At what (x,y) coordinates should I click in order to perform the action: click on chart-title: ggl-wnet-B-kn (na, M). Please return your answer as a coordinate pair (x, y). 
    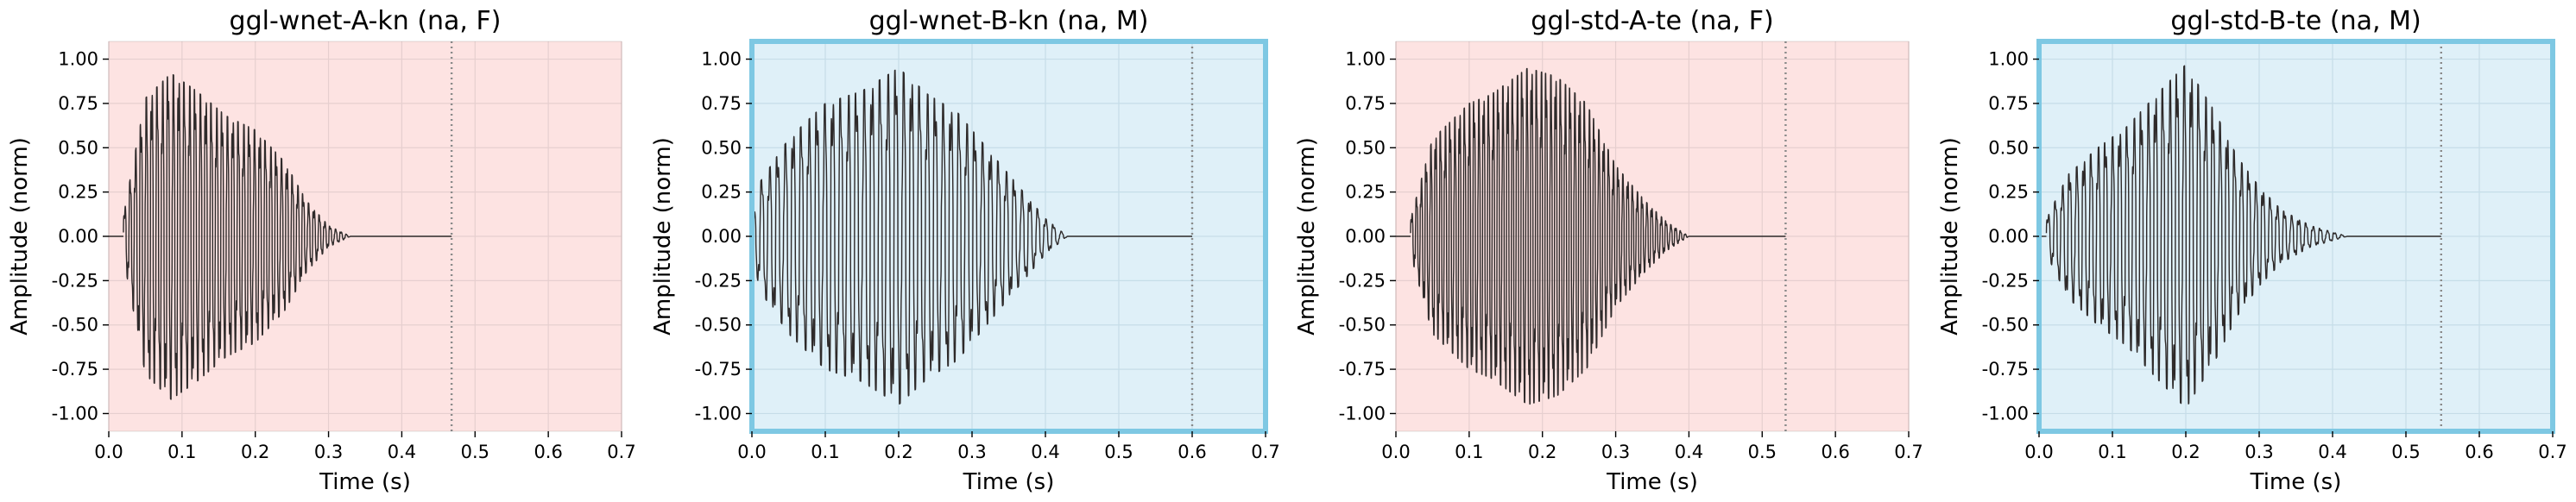
    Looking at the image, I should click on (1009, 21).